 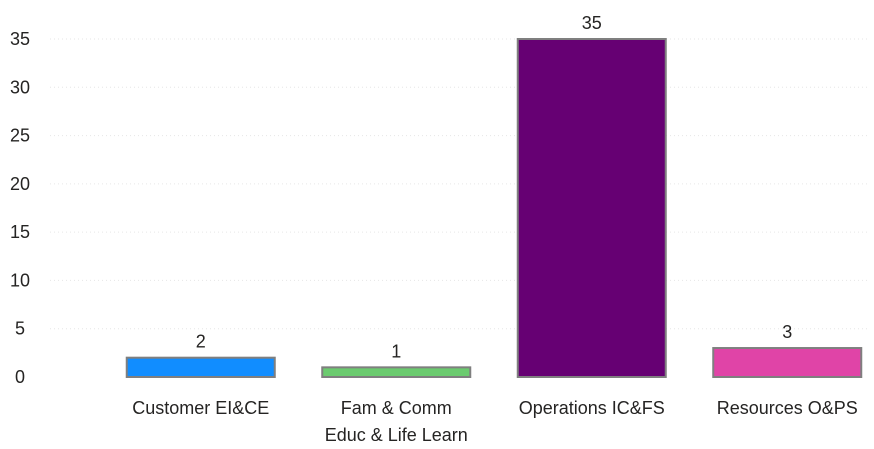 What do you see at coordinates (20, 39) in the screenshot?
I see `y-tick-label: 35` at bounding box center [20, 39].